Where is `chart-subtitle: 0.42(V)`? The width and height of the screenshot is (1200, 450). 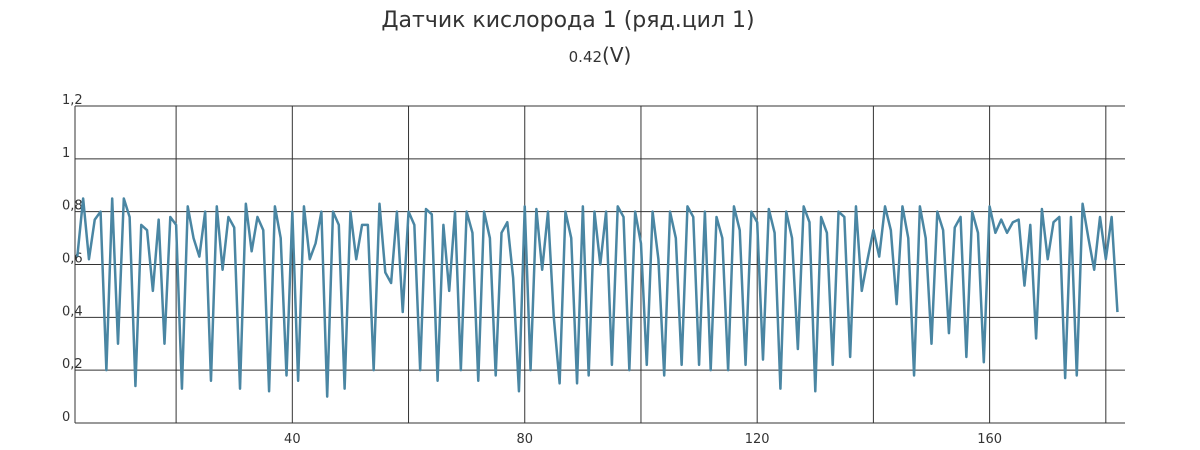
chart-subtitle: 0.42(V) is located at coordinates (600, 55).